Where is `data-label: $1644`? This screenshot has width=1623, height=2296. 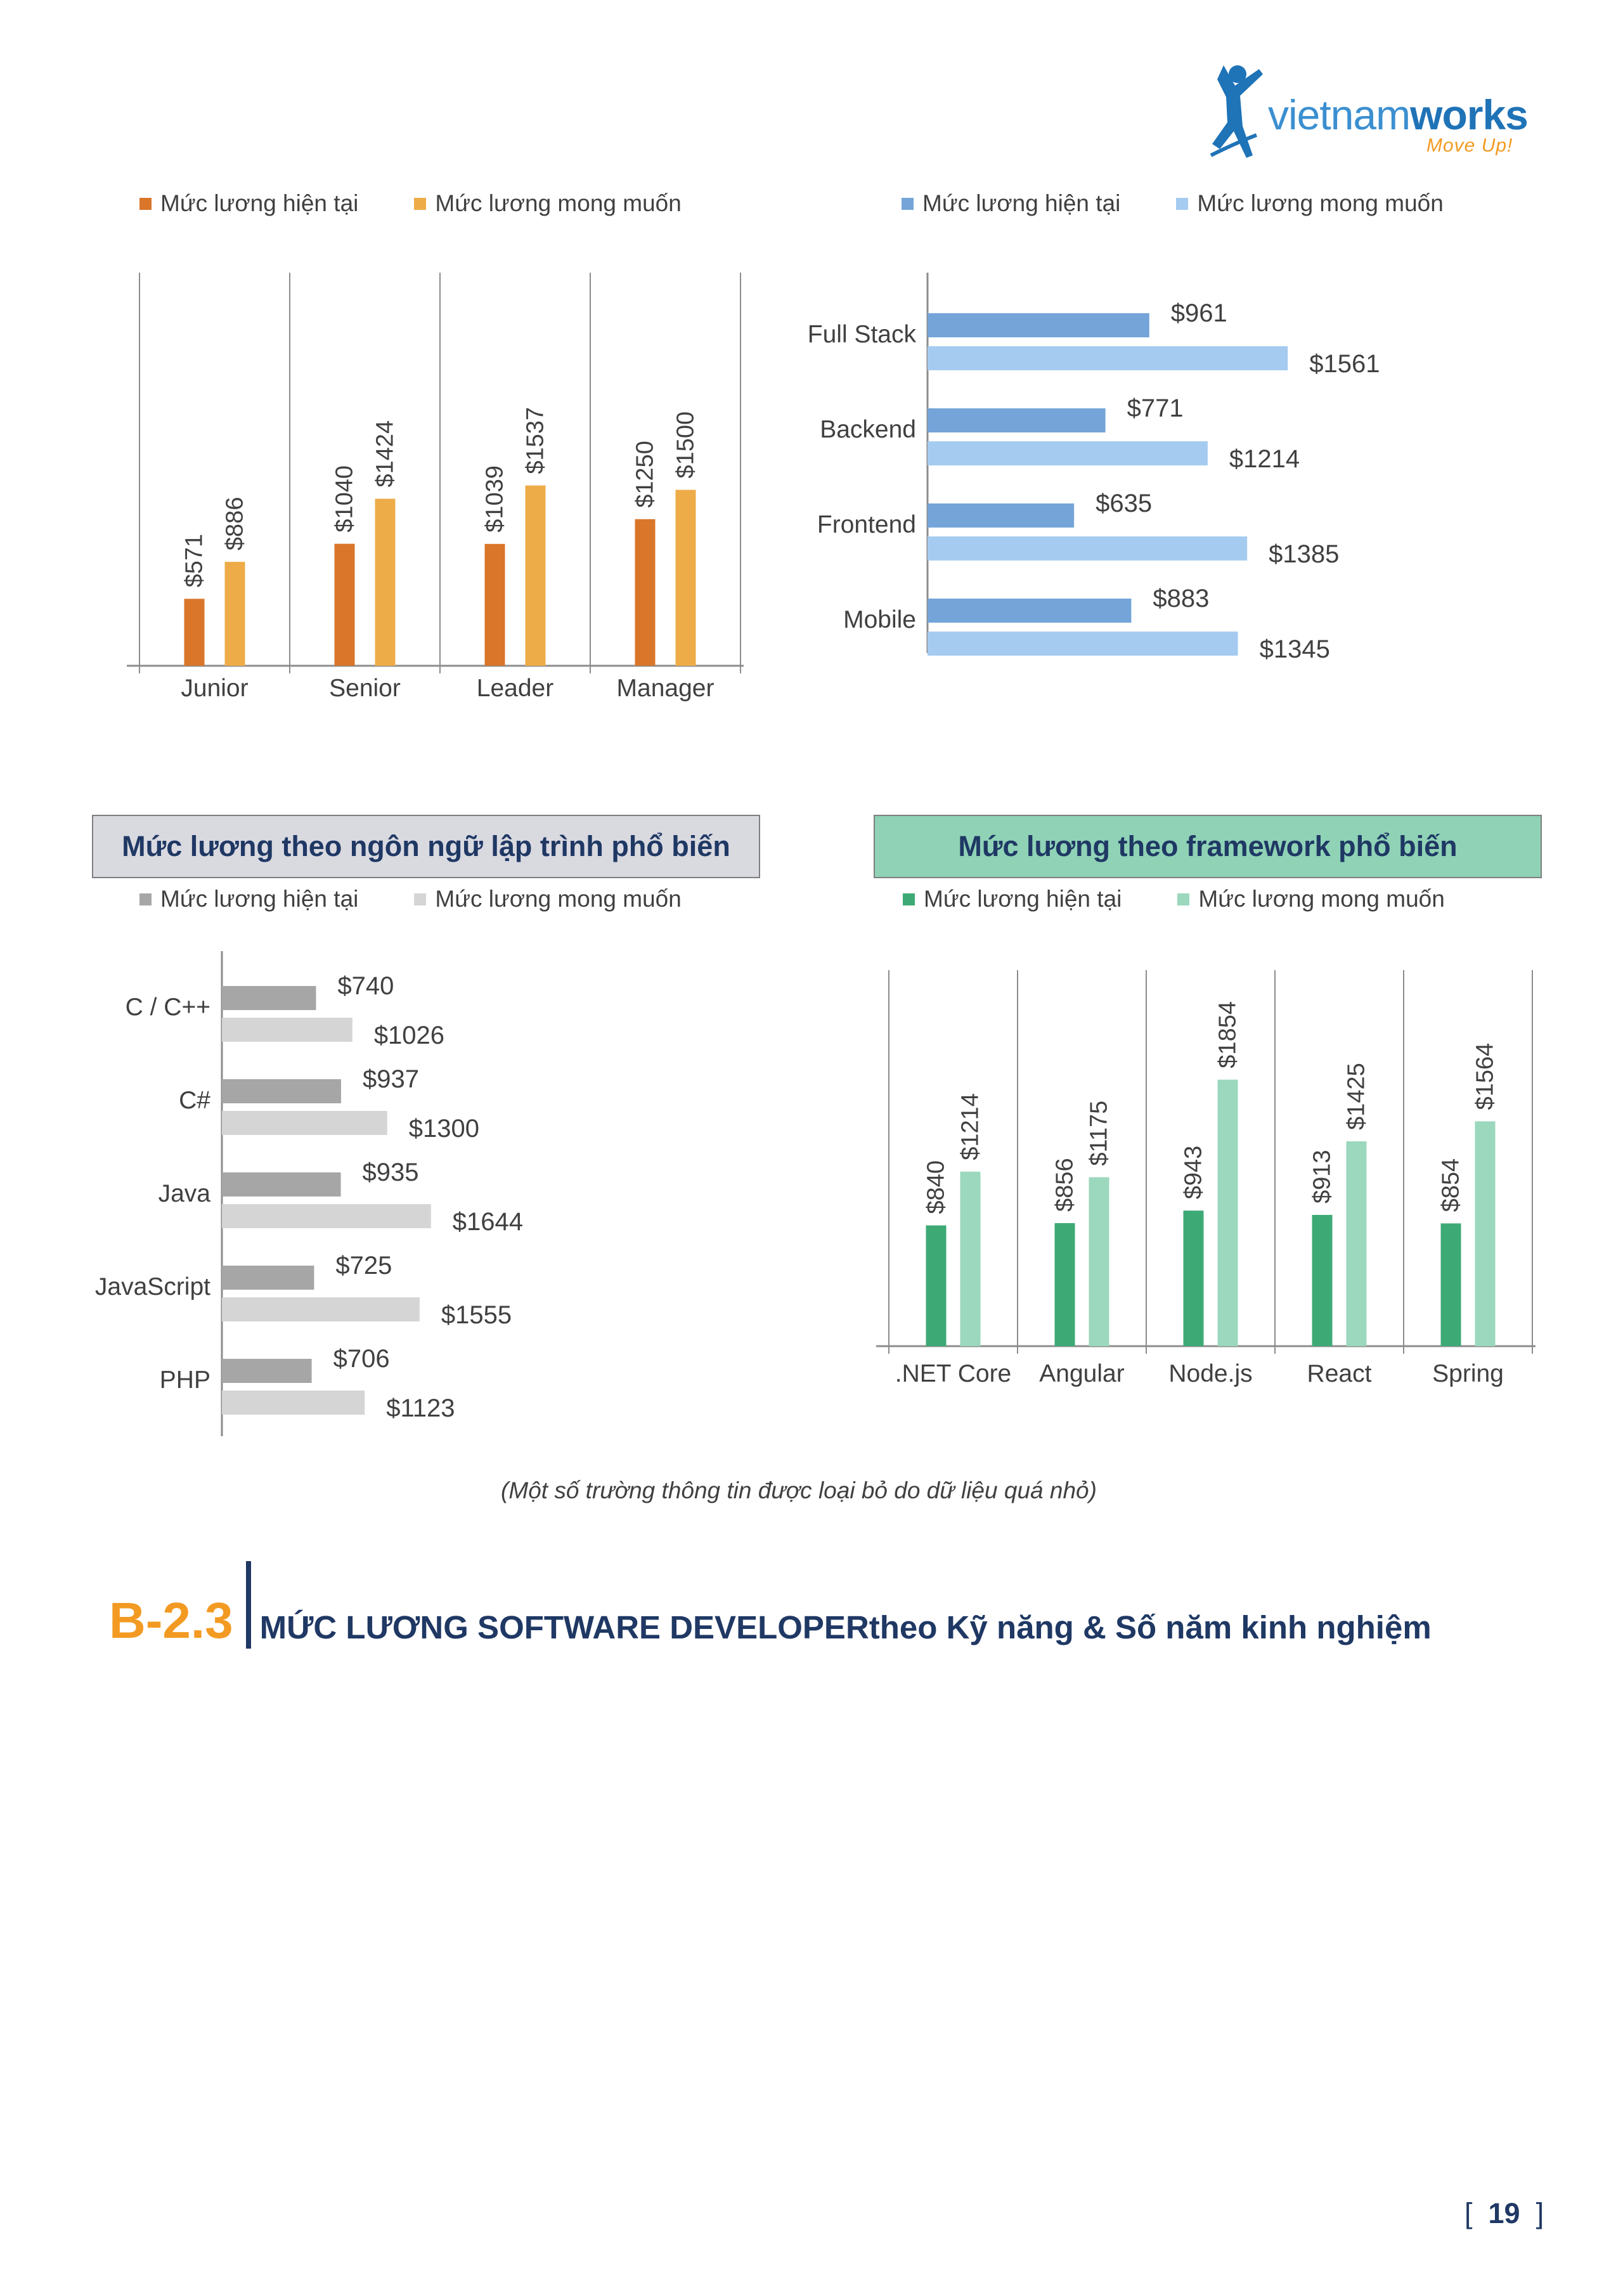
data-label: $1644 is located at coordinates (488, 1222).